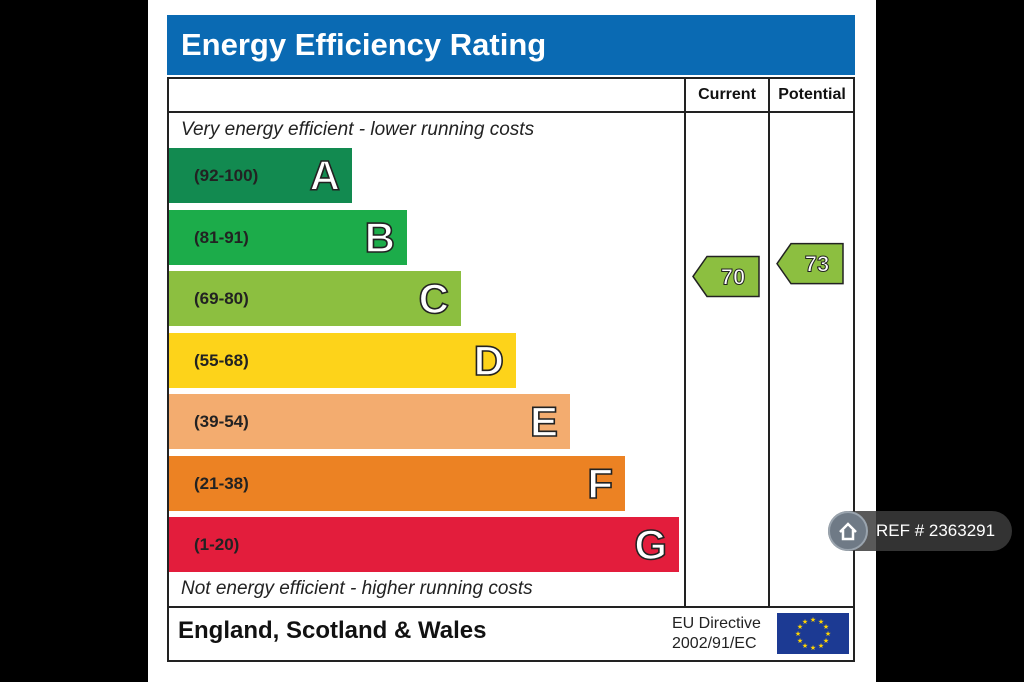  What do you see at coordinates (342, 360) in the screenshot?
I see `band-d` at bounding box center [342, 360].